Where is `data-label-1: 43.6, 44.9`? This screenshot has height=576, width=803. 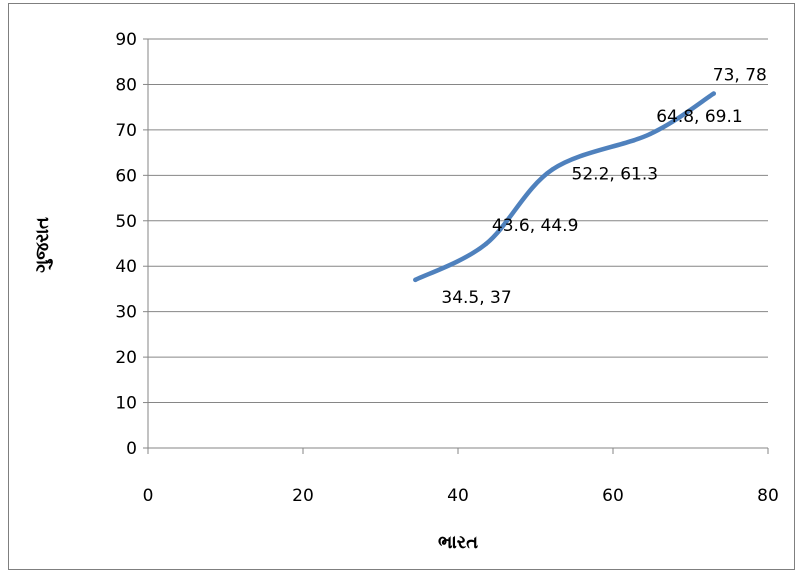
data-label-1: 43.6, 44.9 is located at coordinates (535, 226).